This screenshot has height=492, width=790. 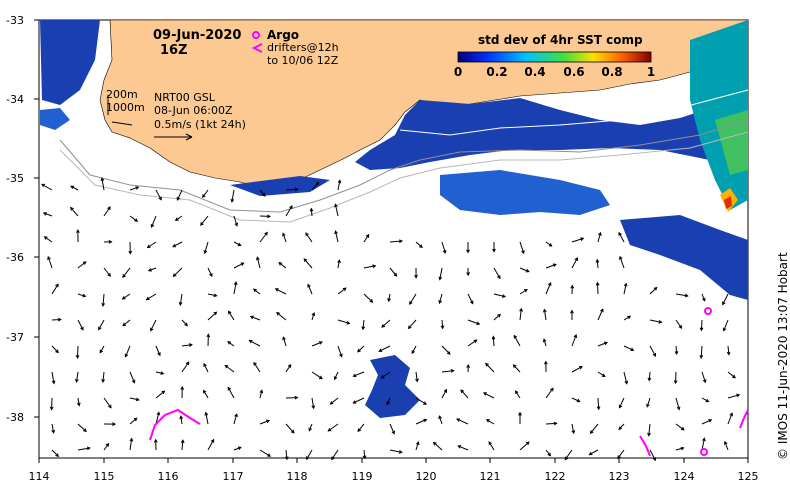 I want to click on lon-tick: 124, so click(x=684, y=476).